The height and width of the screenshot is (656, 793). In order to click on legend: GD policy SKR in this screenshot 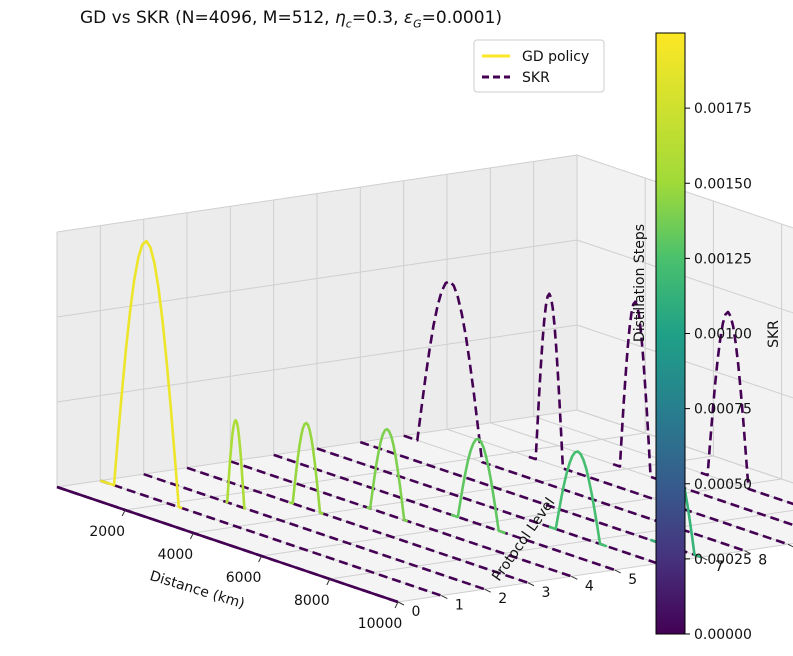, I will do `click(539, 66)`.